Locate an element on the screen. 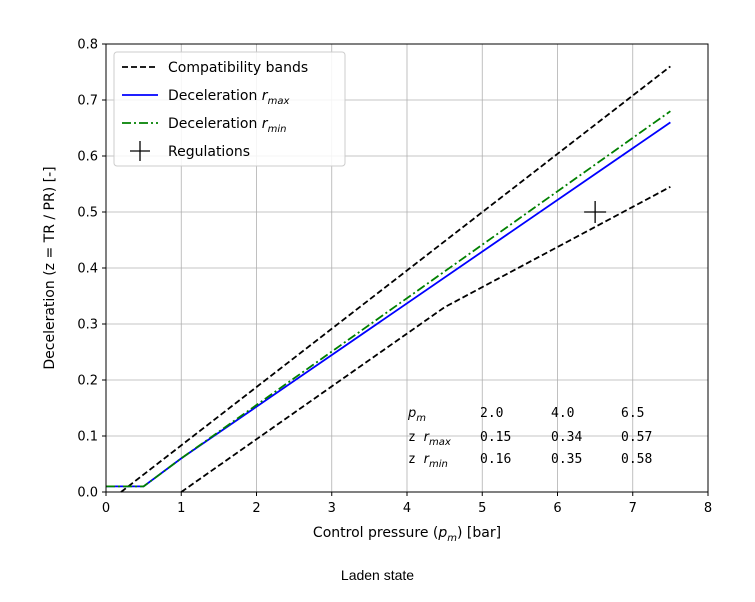 The height and width of the screenshot is (602, 755). x-tick-label: 4 is located at coordinates (407, 508).